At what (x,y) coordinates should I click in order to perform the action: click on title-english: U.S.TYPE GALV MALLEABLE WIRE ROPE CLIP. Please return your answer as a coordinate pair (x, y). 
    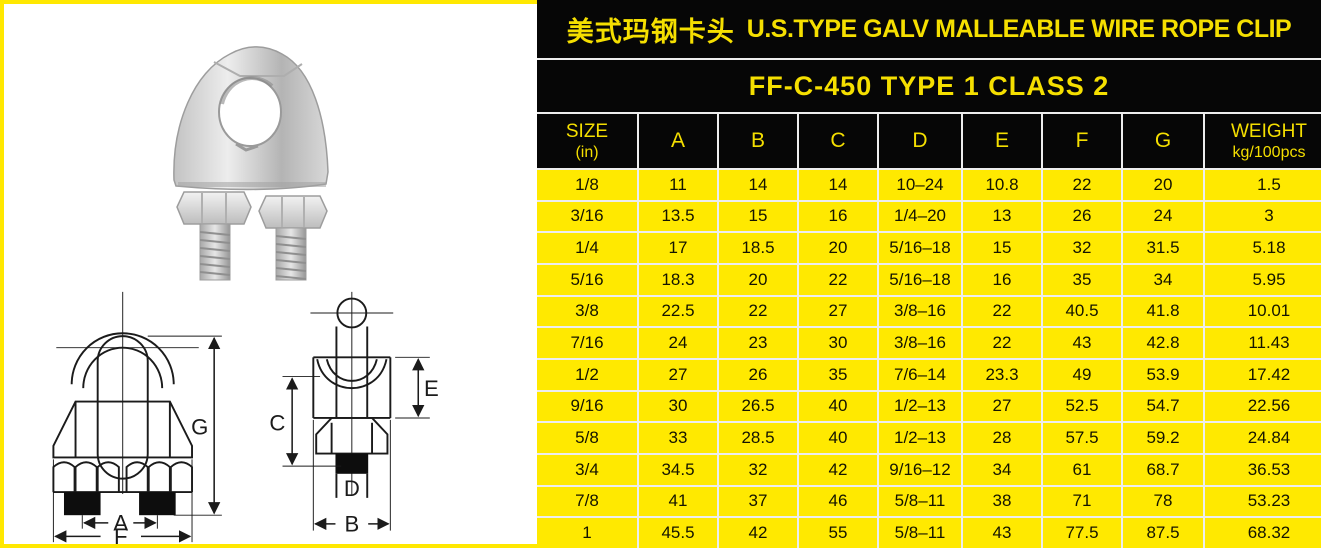
    Looking at the image, I should click on (1019, 28).